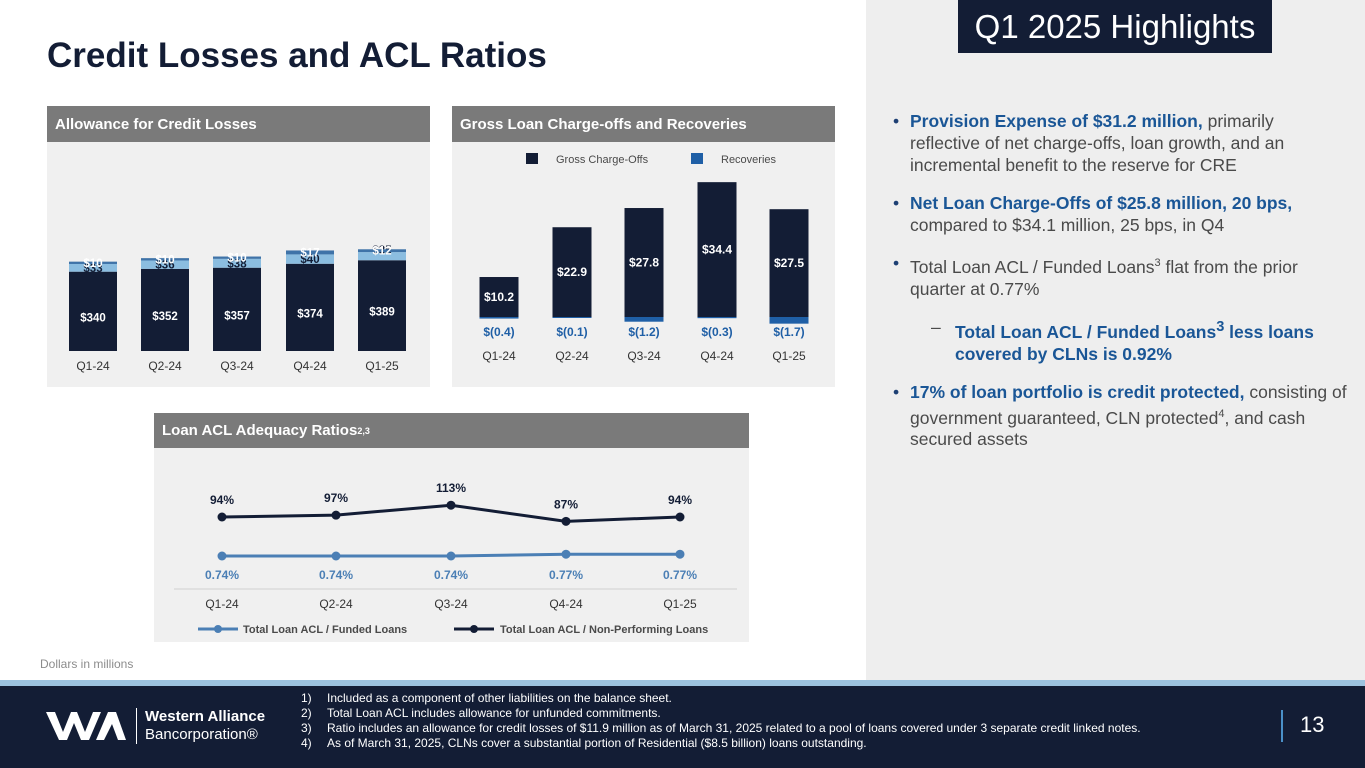 The width and height of the screenshot is (1365, 768). Describe the element at coordinates (603, 124) in the screenshot. I see `chargeoffs-panel-title: Gross Loan Charge-offs and Recoveries` at that location.